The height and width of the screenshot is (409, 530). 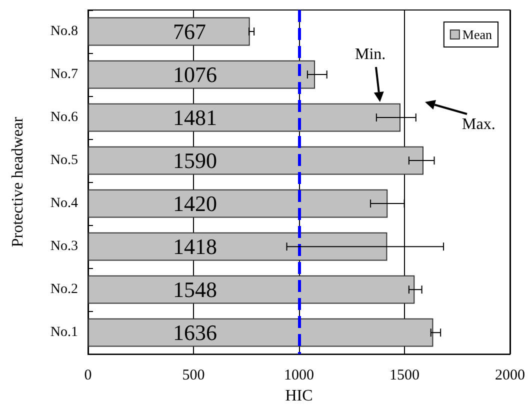 What do you see at coordinates (370, 54) in the screenshot?
I see `annotation: Min.` at bounding box center [370, 54].